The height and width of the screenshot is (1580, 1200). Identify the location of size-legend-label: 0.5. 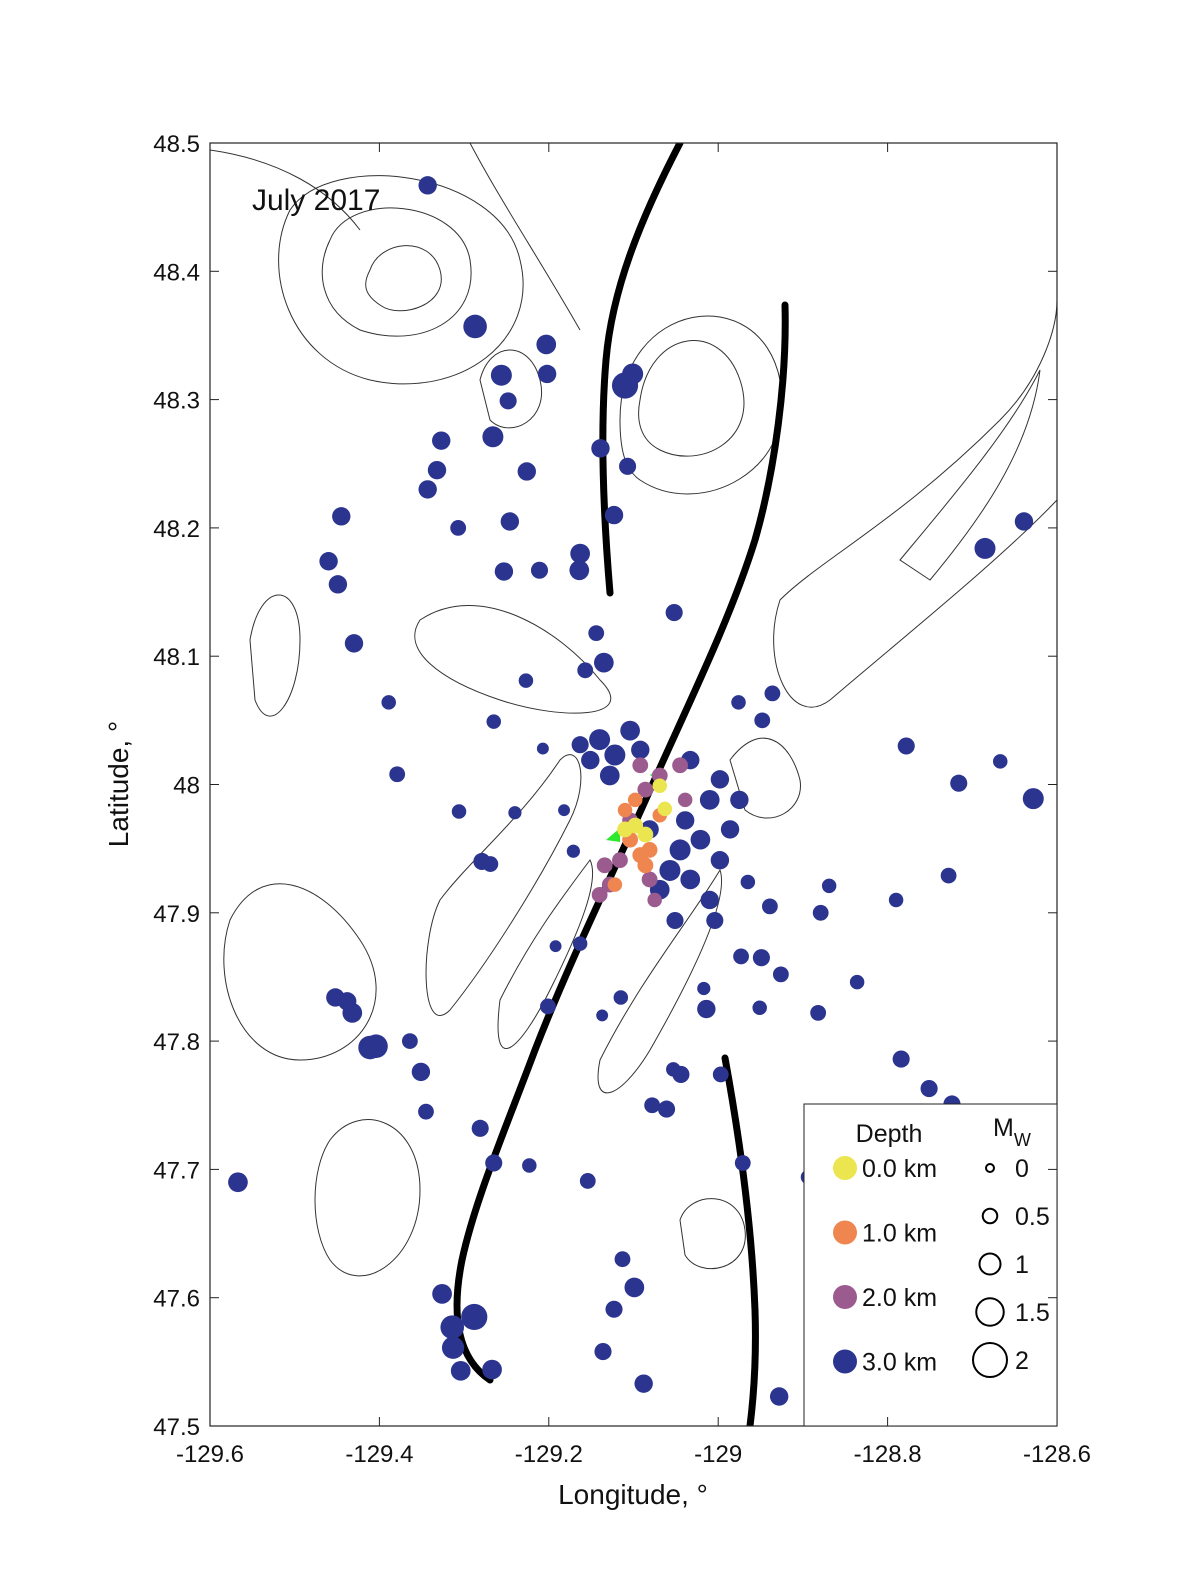
(1032, 1217).